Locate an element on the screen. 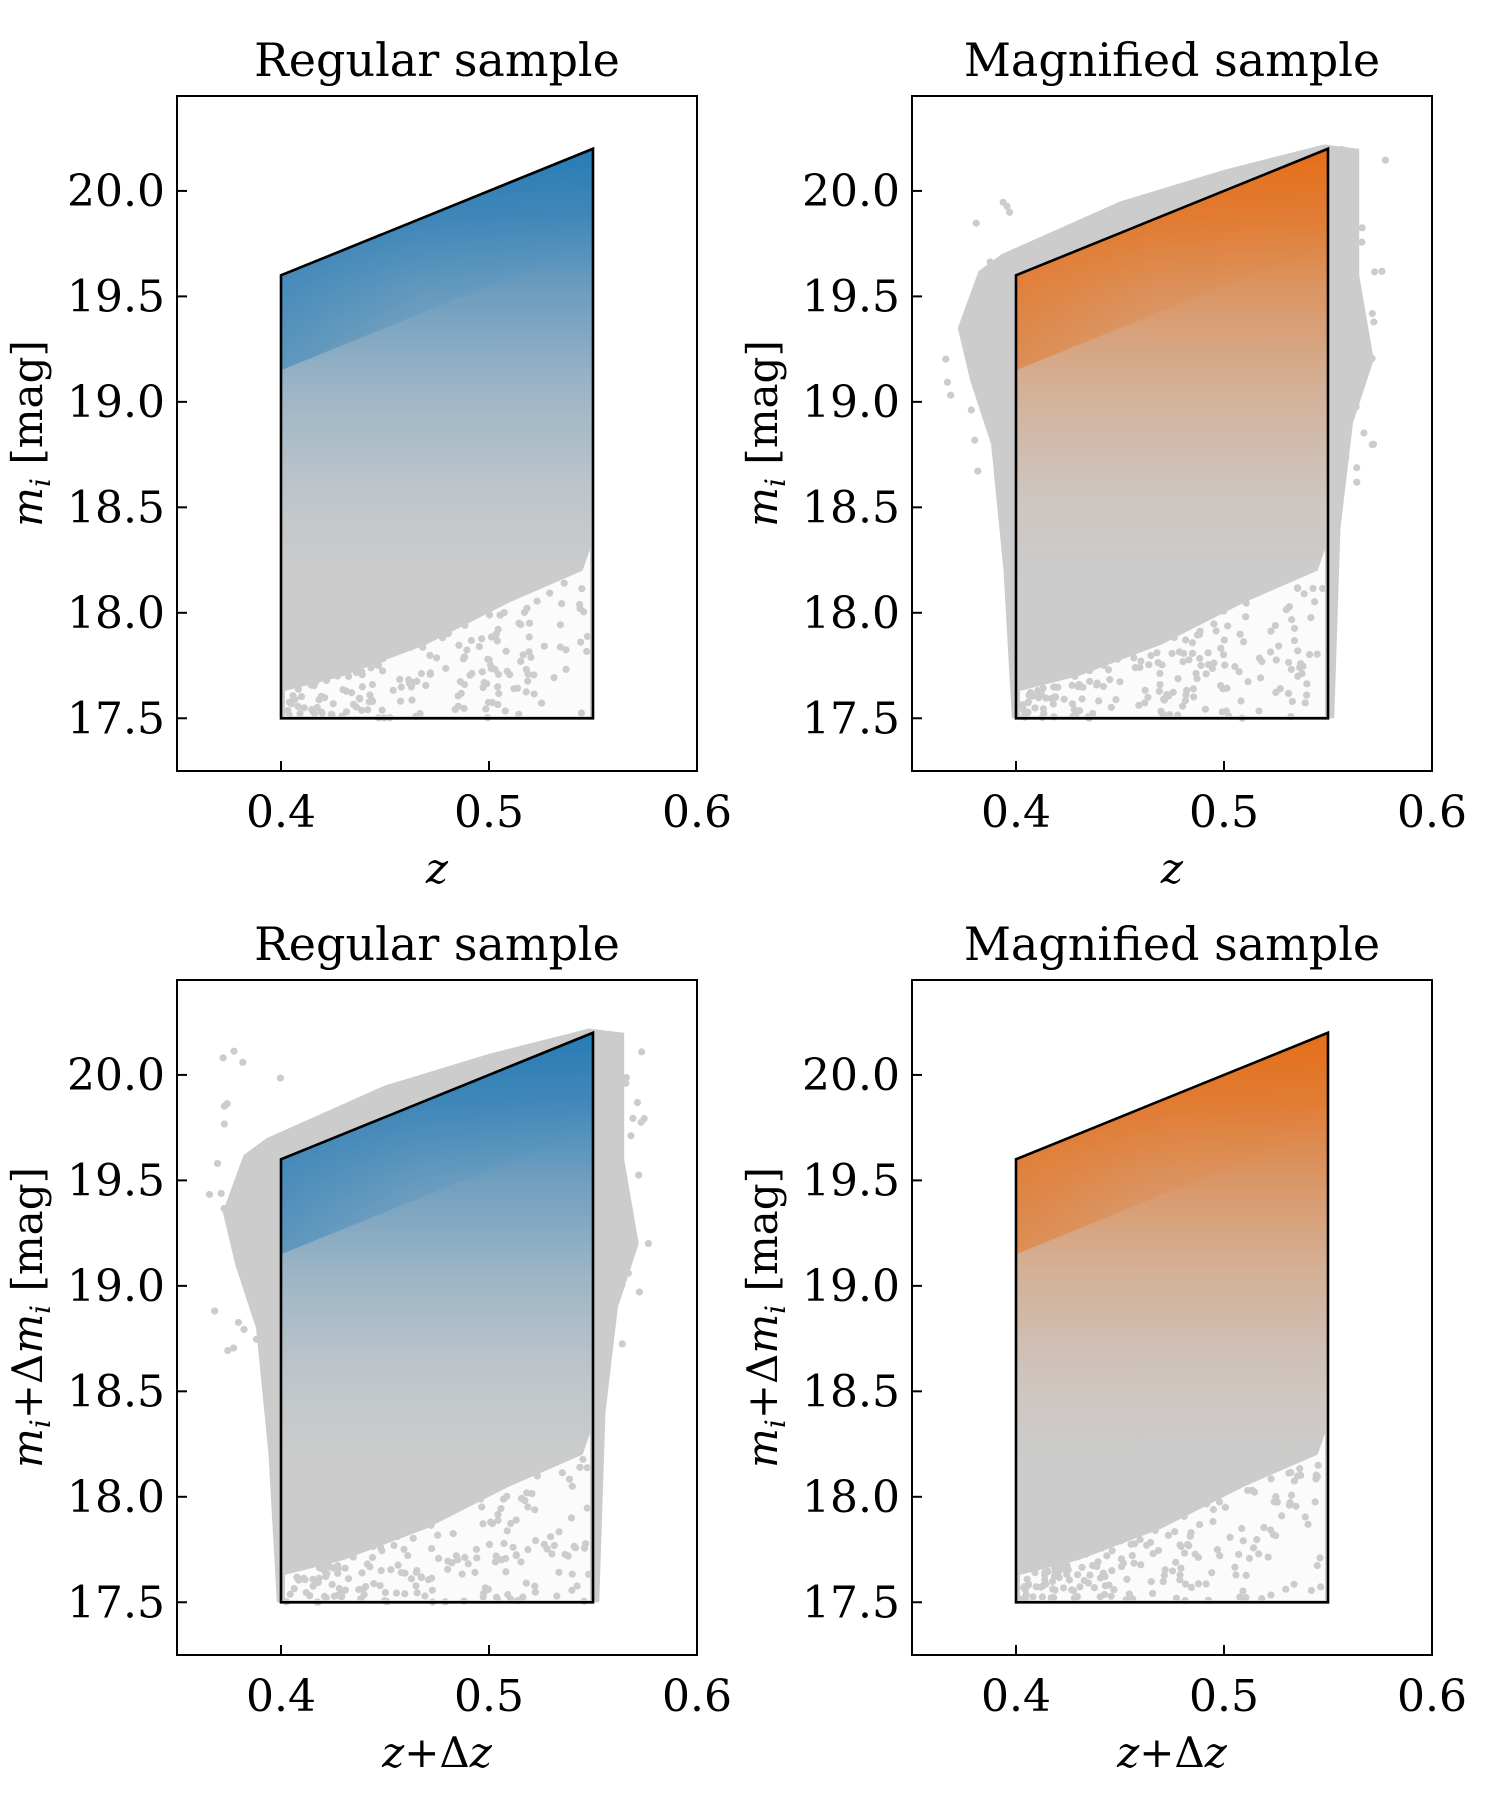 This screenshot has height=1800, width=1500. axes-frame is located at coordinates (437, 1317).